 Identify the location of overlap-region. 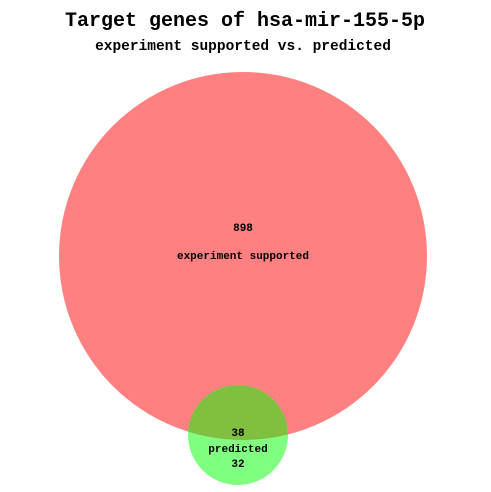
(238, 412).